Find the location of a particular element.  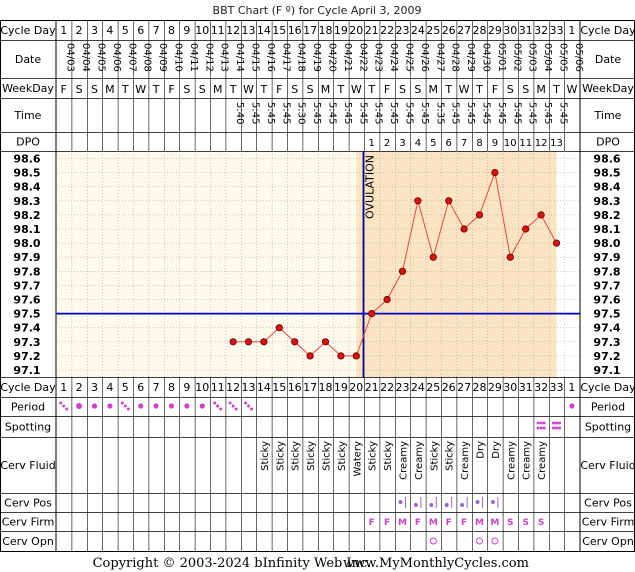

y-tick-label-right: 97.8 is located at coordinates (606, 271).